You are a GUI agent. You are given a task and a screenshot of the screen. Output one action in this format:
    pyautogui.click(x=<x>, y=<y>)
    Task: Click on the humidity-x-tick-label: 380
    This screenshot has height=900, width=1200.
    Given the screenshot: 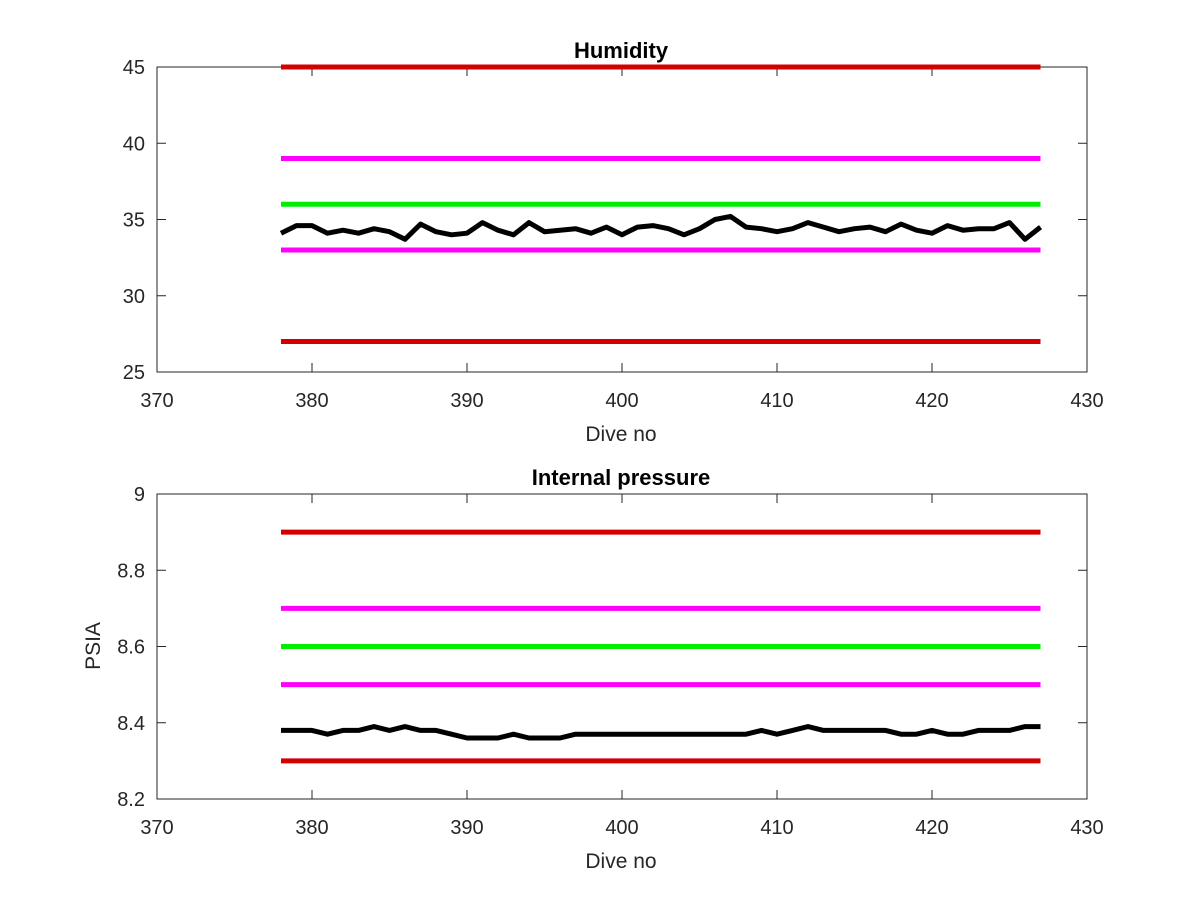 What is the action you would take?
    pyautogui.click(x=311, y=401)
    